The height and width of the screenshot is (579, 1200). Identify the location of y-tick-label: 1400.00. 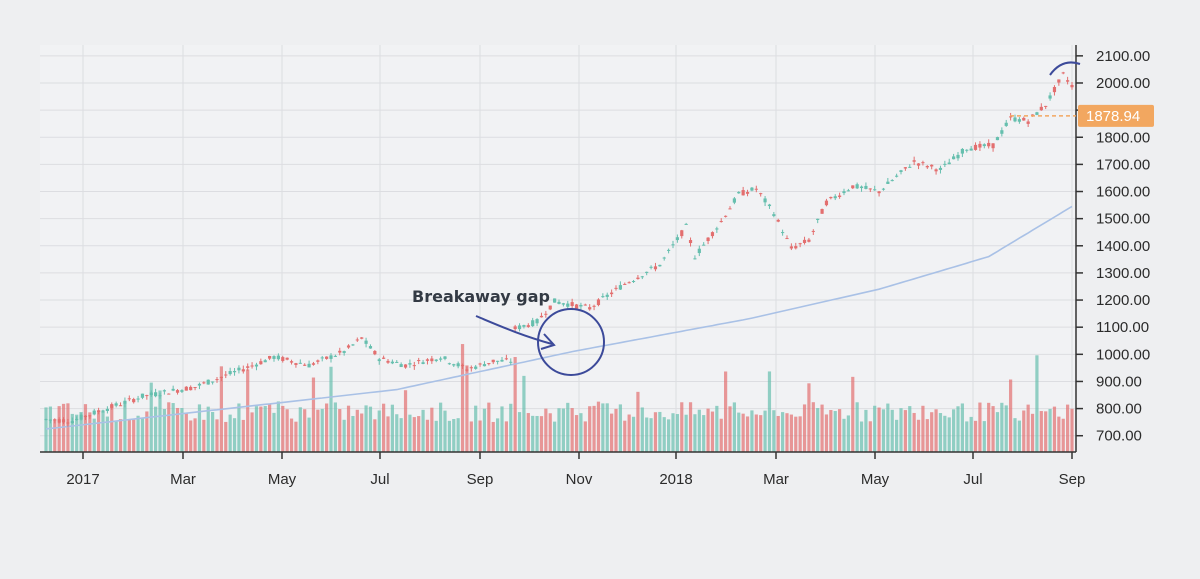
(1123, 246).